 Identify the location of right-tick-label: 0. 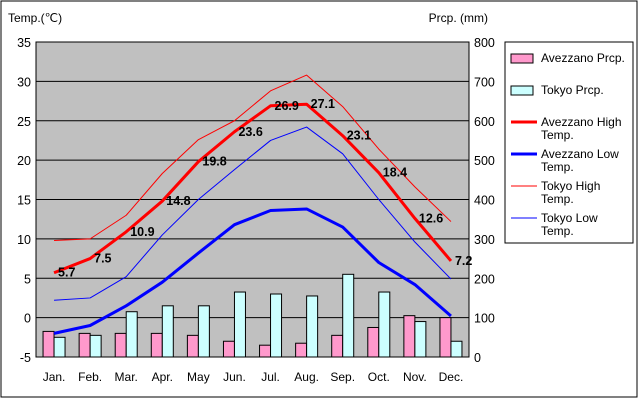
(477, 358).